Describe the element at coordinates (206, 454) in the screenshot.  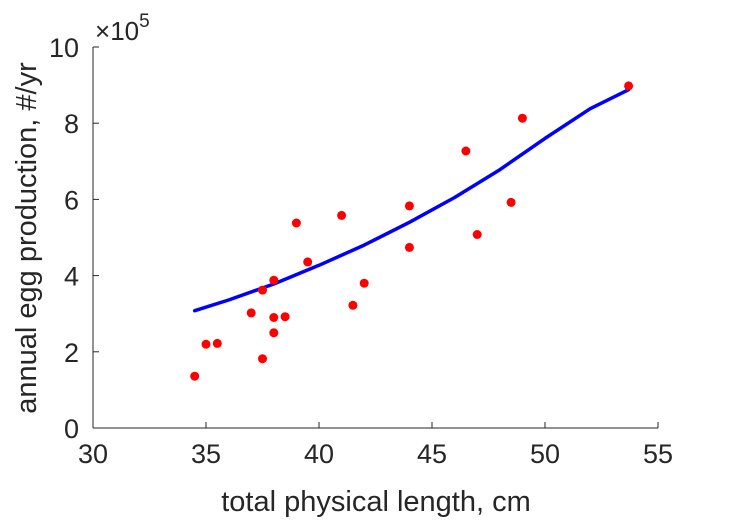
I see `x-tick-label: 35` at that location.